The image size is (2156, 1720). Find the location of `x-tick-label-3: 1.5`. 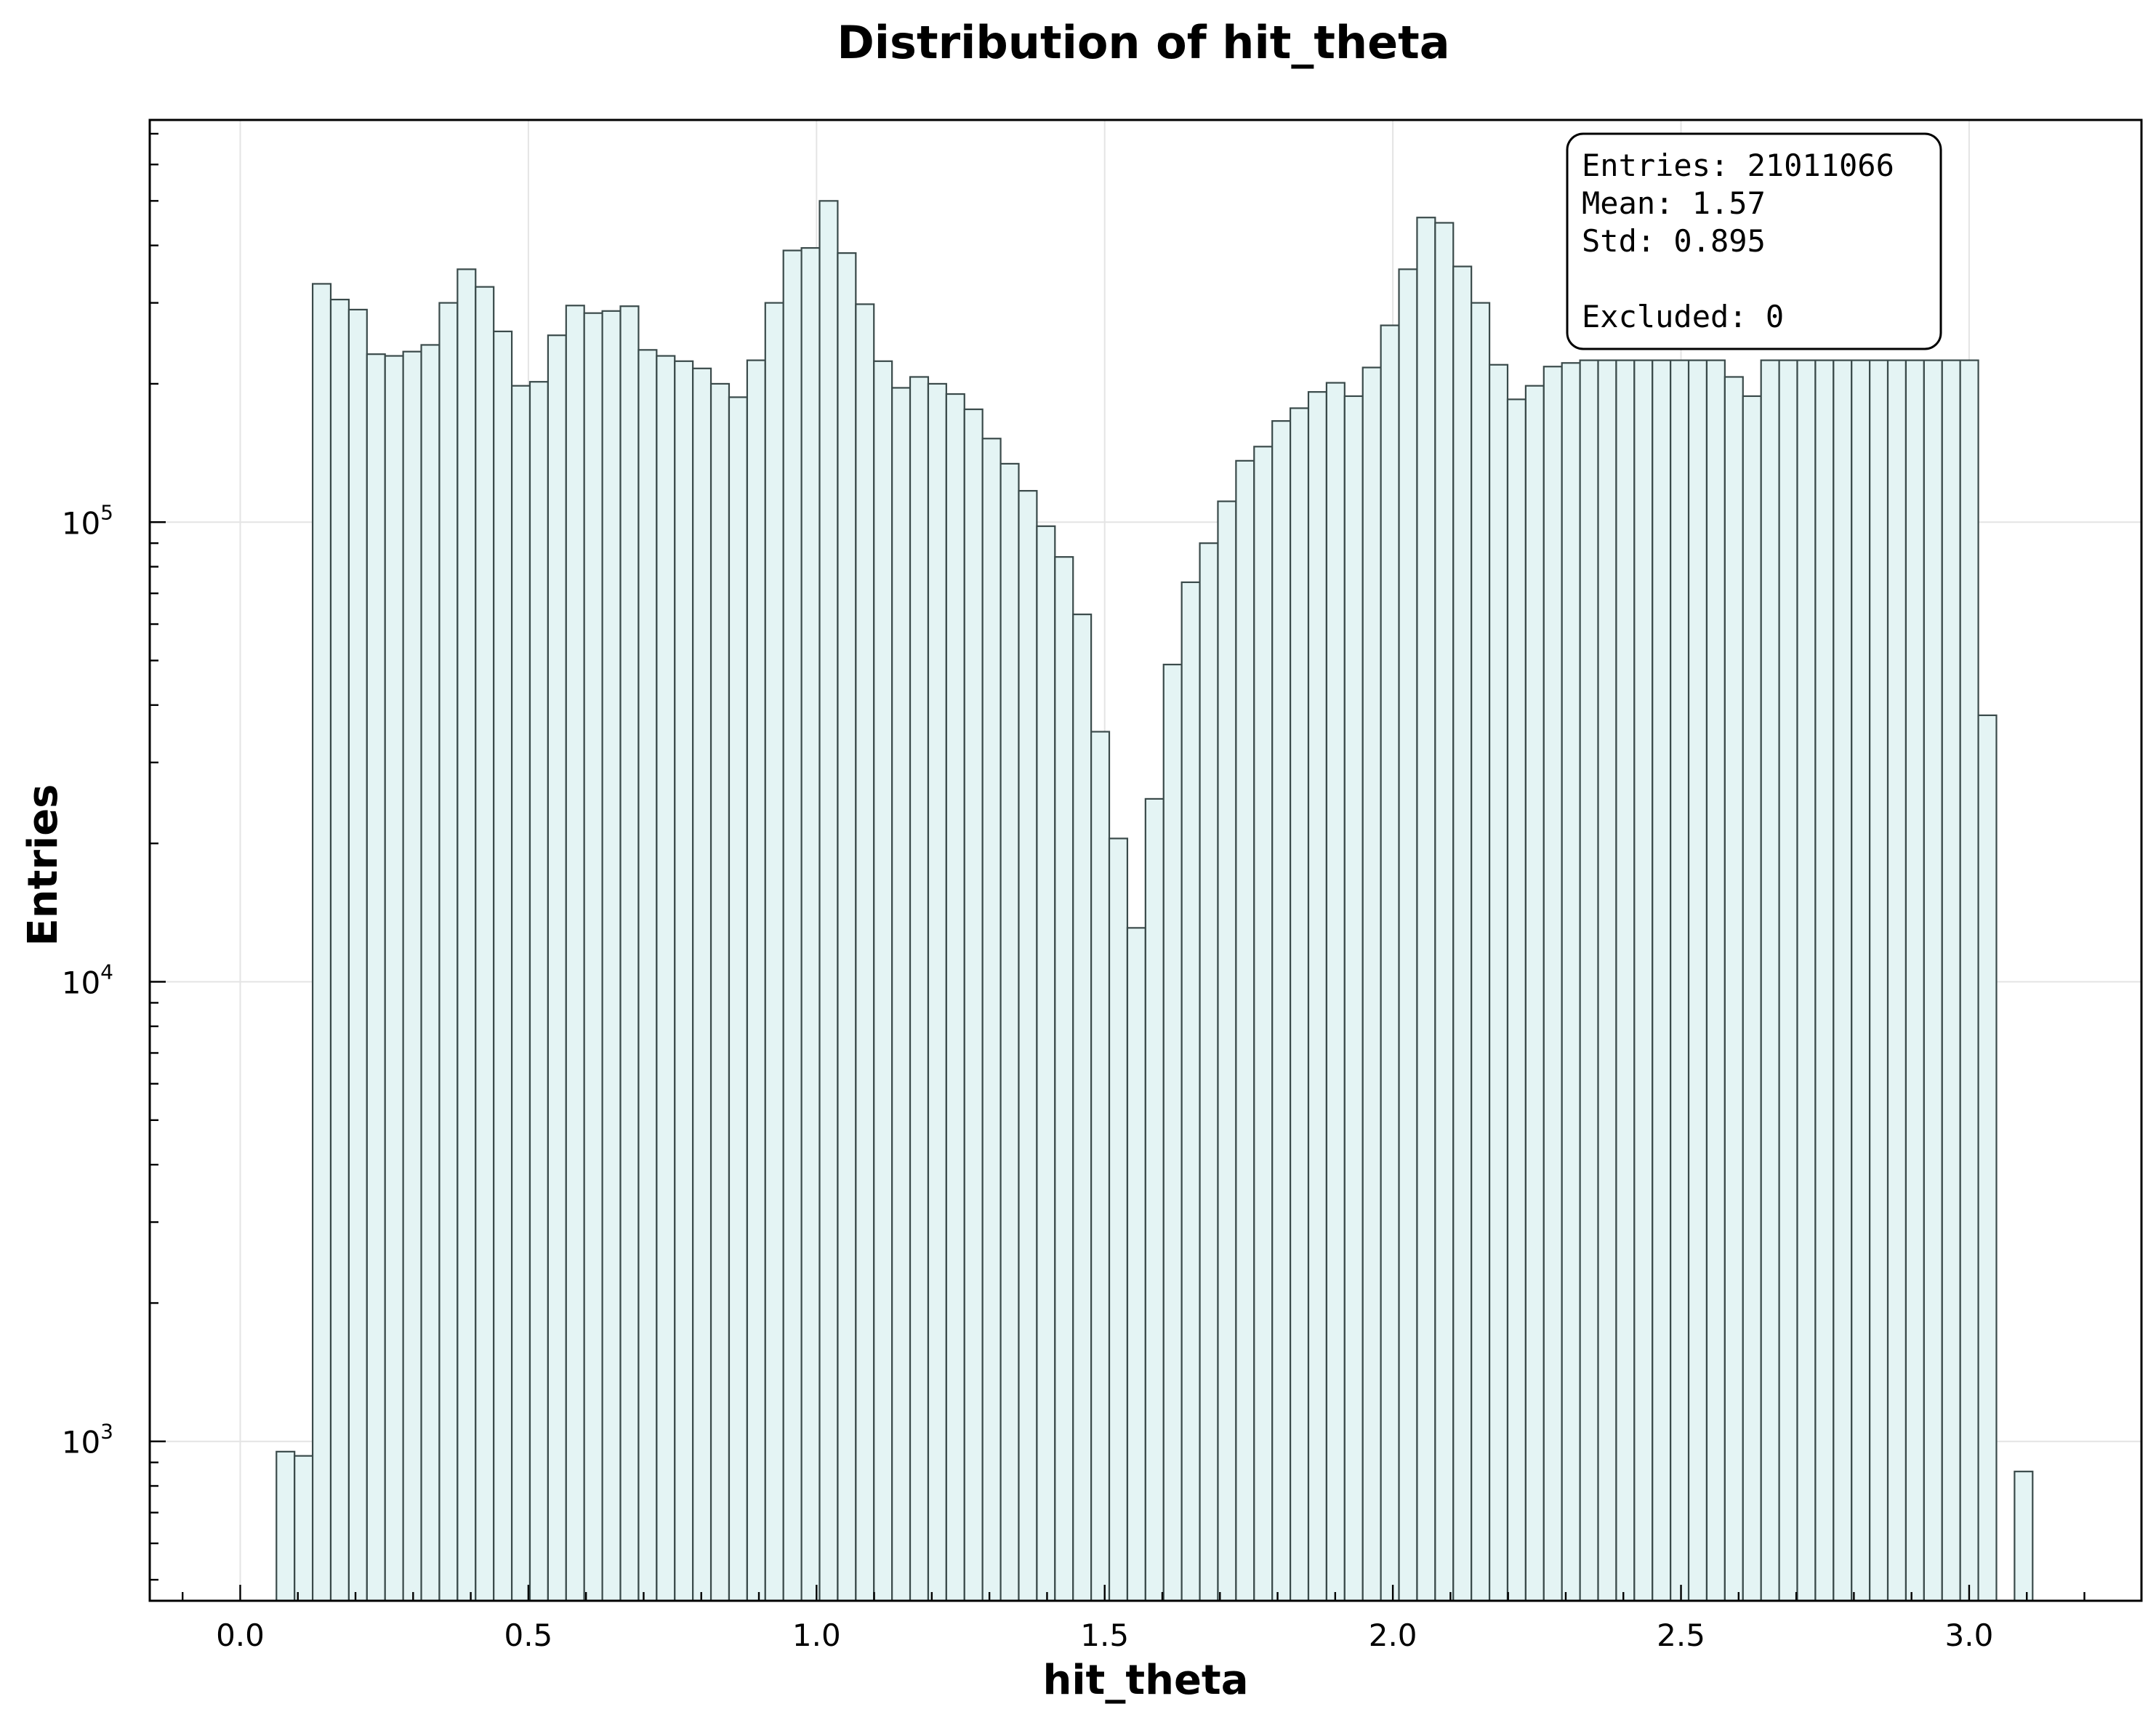

x-tick-label-3: 1.5 is located at coordinates (1104, 1635).